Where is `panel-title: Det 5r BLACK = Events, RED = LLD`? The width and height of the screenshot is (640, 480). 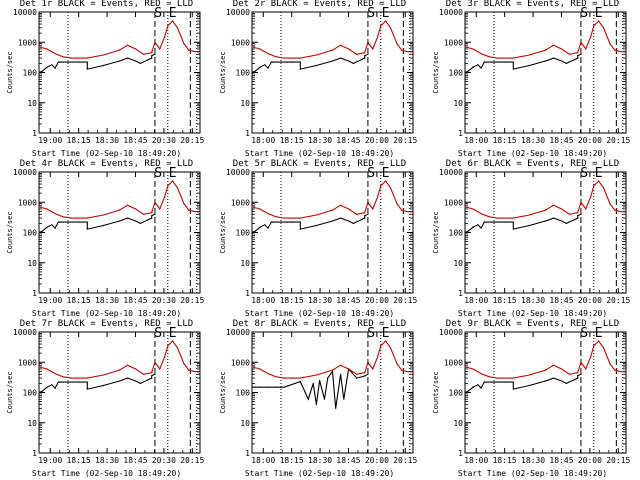
panel-title: Det 5r BLACK = Events, RED = LLD is located at coordinates (319, 164).